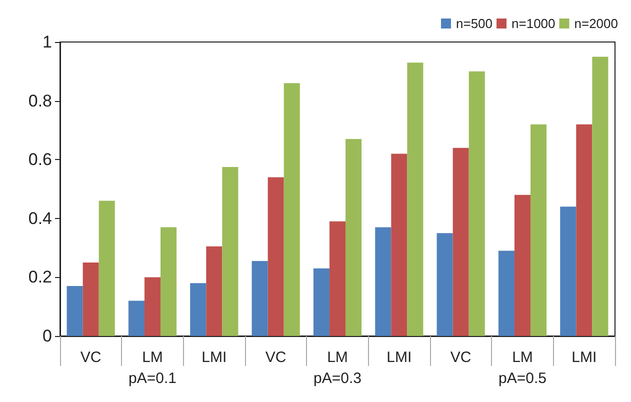 The image size is (631, 402). What do you see at coordinates (47, 336) in the screenshot?
I see `y-tick-label: 0` at bounding box center [47, 336].